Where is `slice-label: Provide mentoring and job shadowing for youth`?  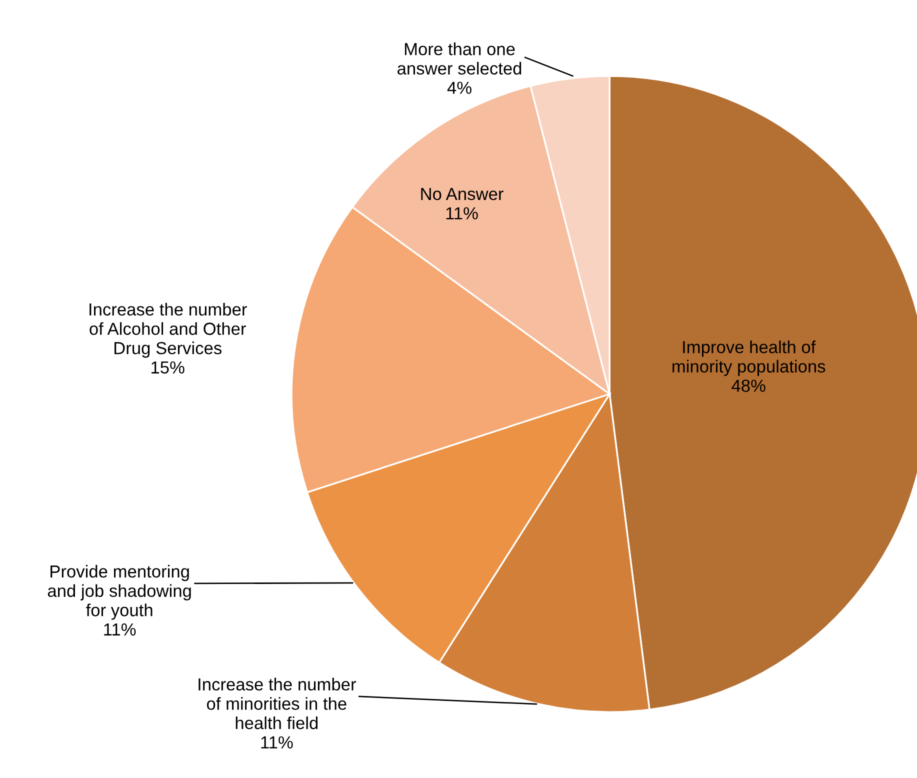 slice-label: Provide mentoring and job shadowing for youth is located at coordinates (119, 592).